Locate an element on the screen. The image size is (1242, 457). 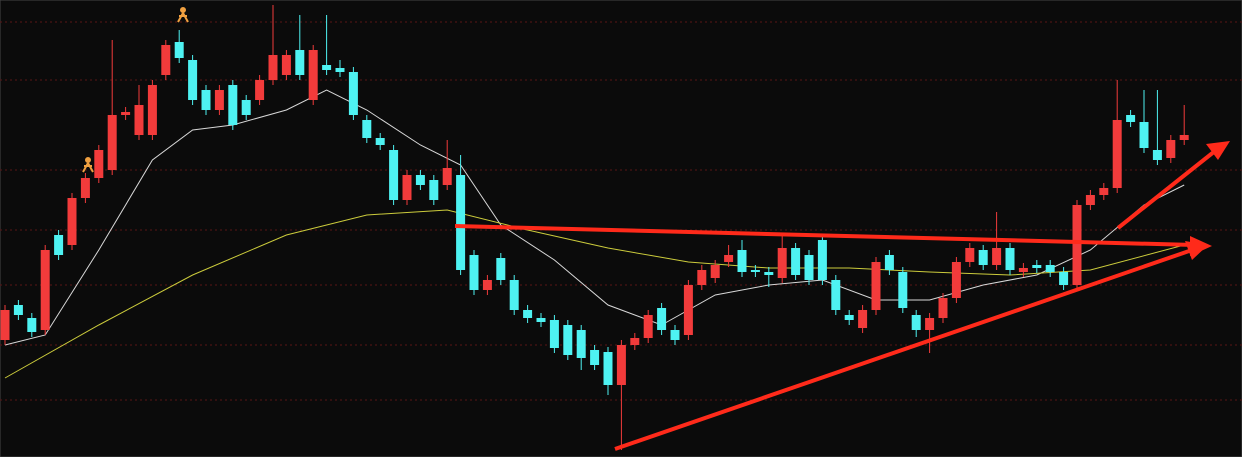
markers is located at coordinates (135, 90).